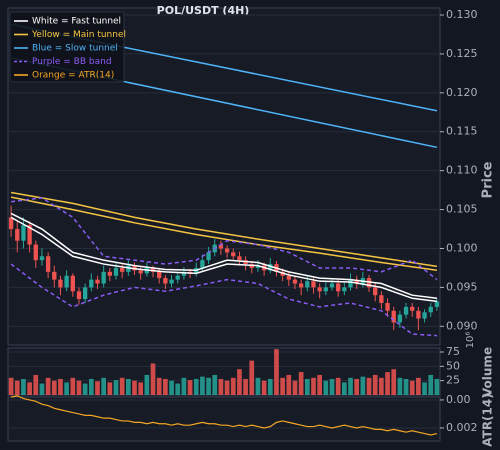 This screenshot has width=500, height=450. I want to click on legend-box, so click(67, 47).